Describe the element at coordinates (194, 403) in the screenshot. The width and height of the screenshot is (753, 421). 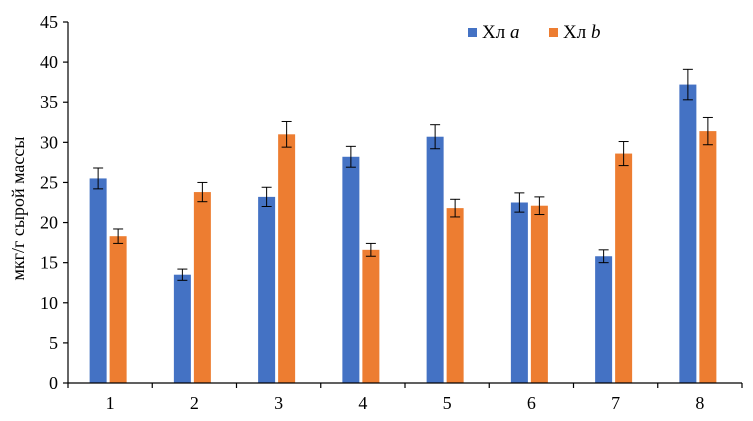
I see `x-tick-label: 2` at that location.